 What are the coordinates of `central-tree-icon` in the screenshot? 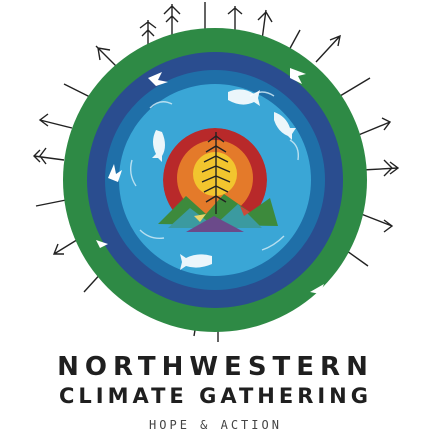 It's located at (216, 173).